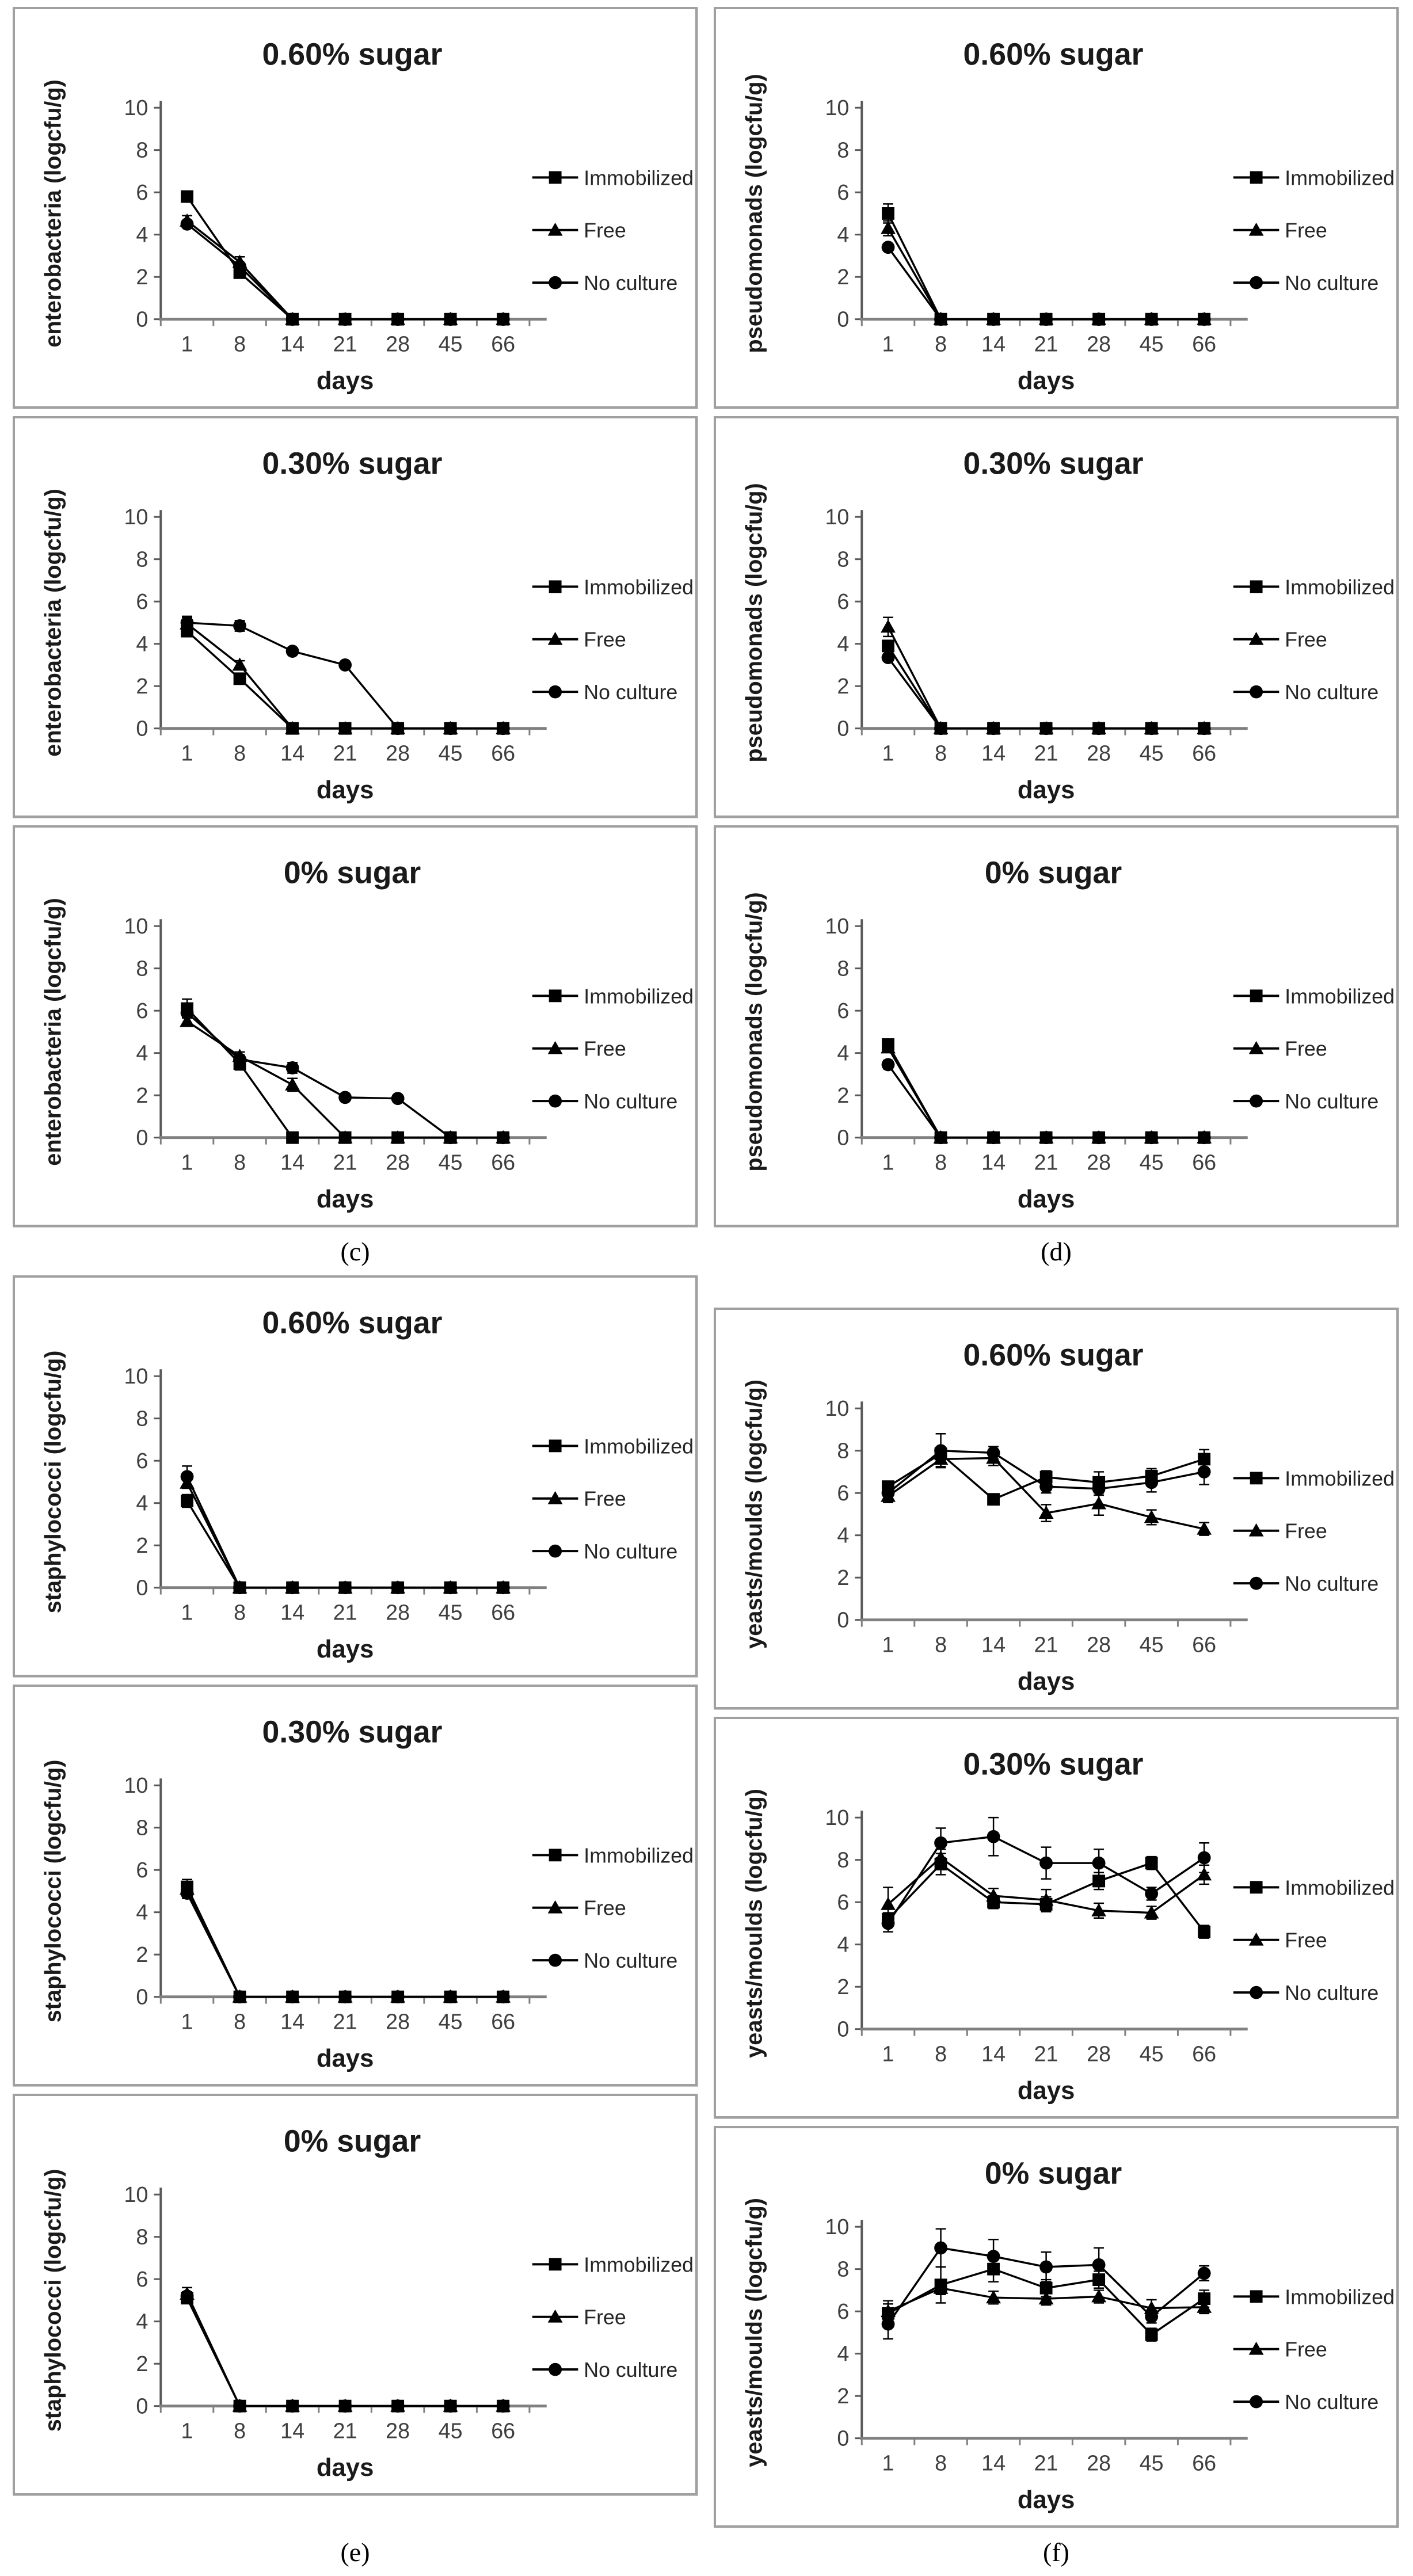 The width and height of the screenshot is (1413, 2576). I want to click on series-line-immobilized, so click(345, 1942).